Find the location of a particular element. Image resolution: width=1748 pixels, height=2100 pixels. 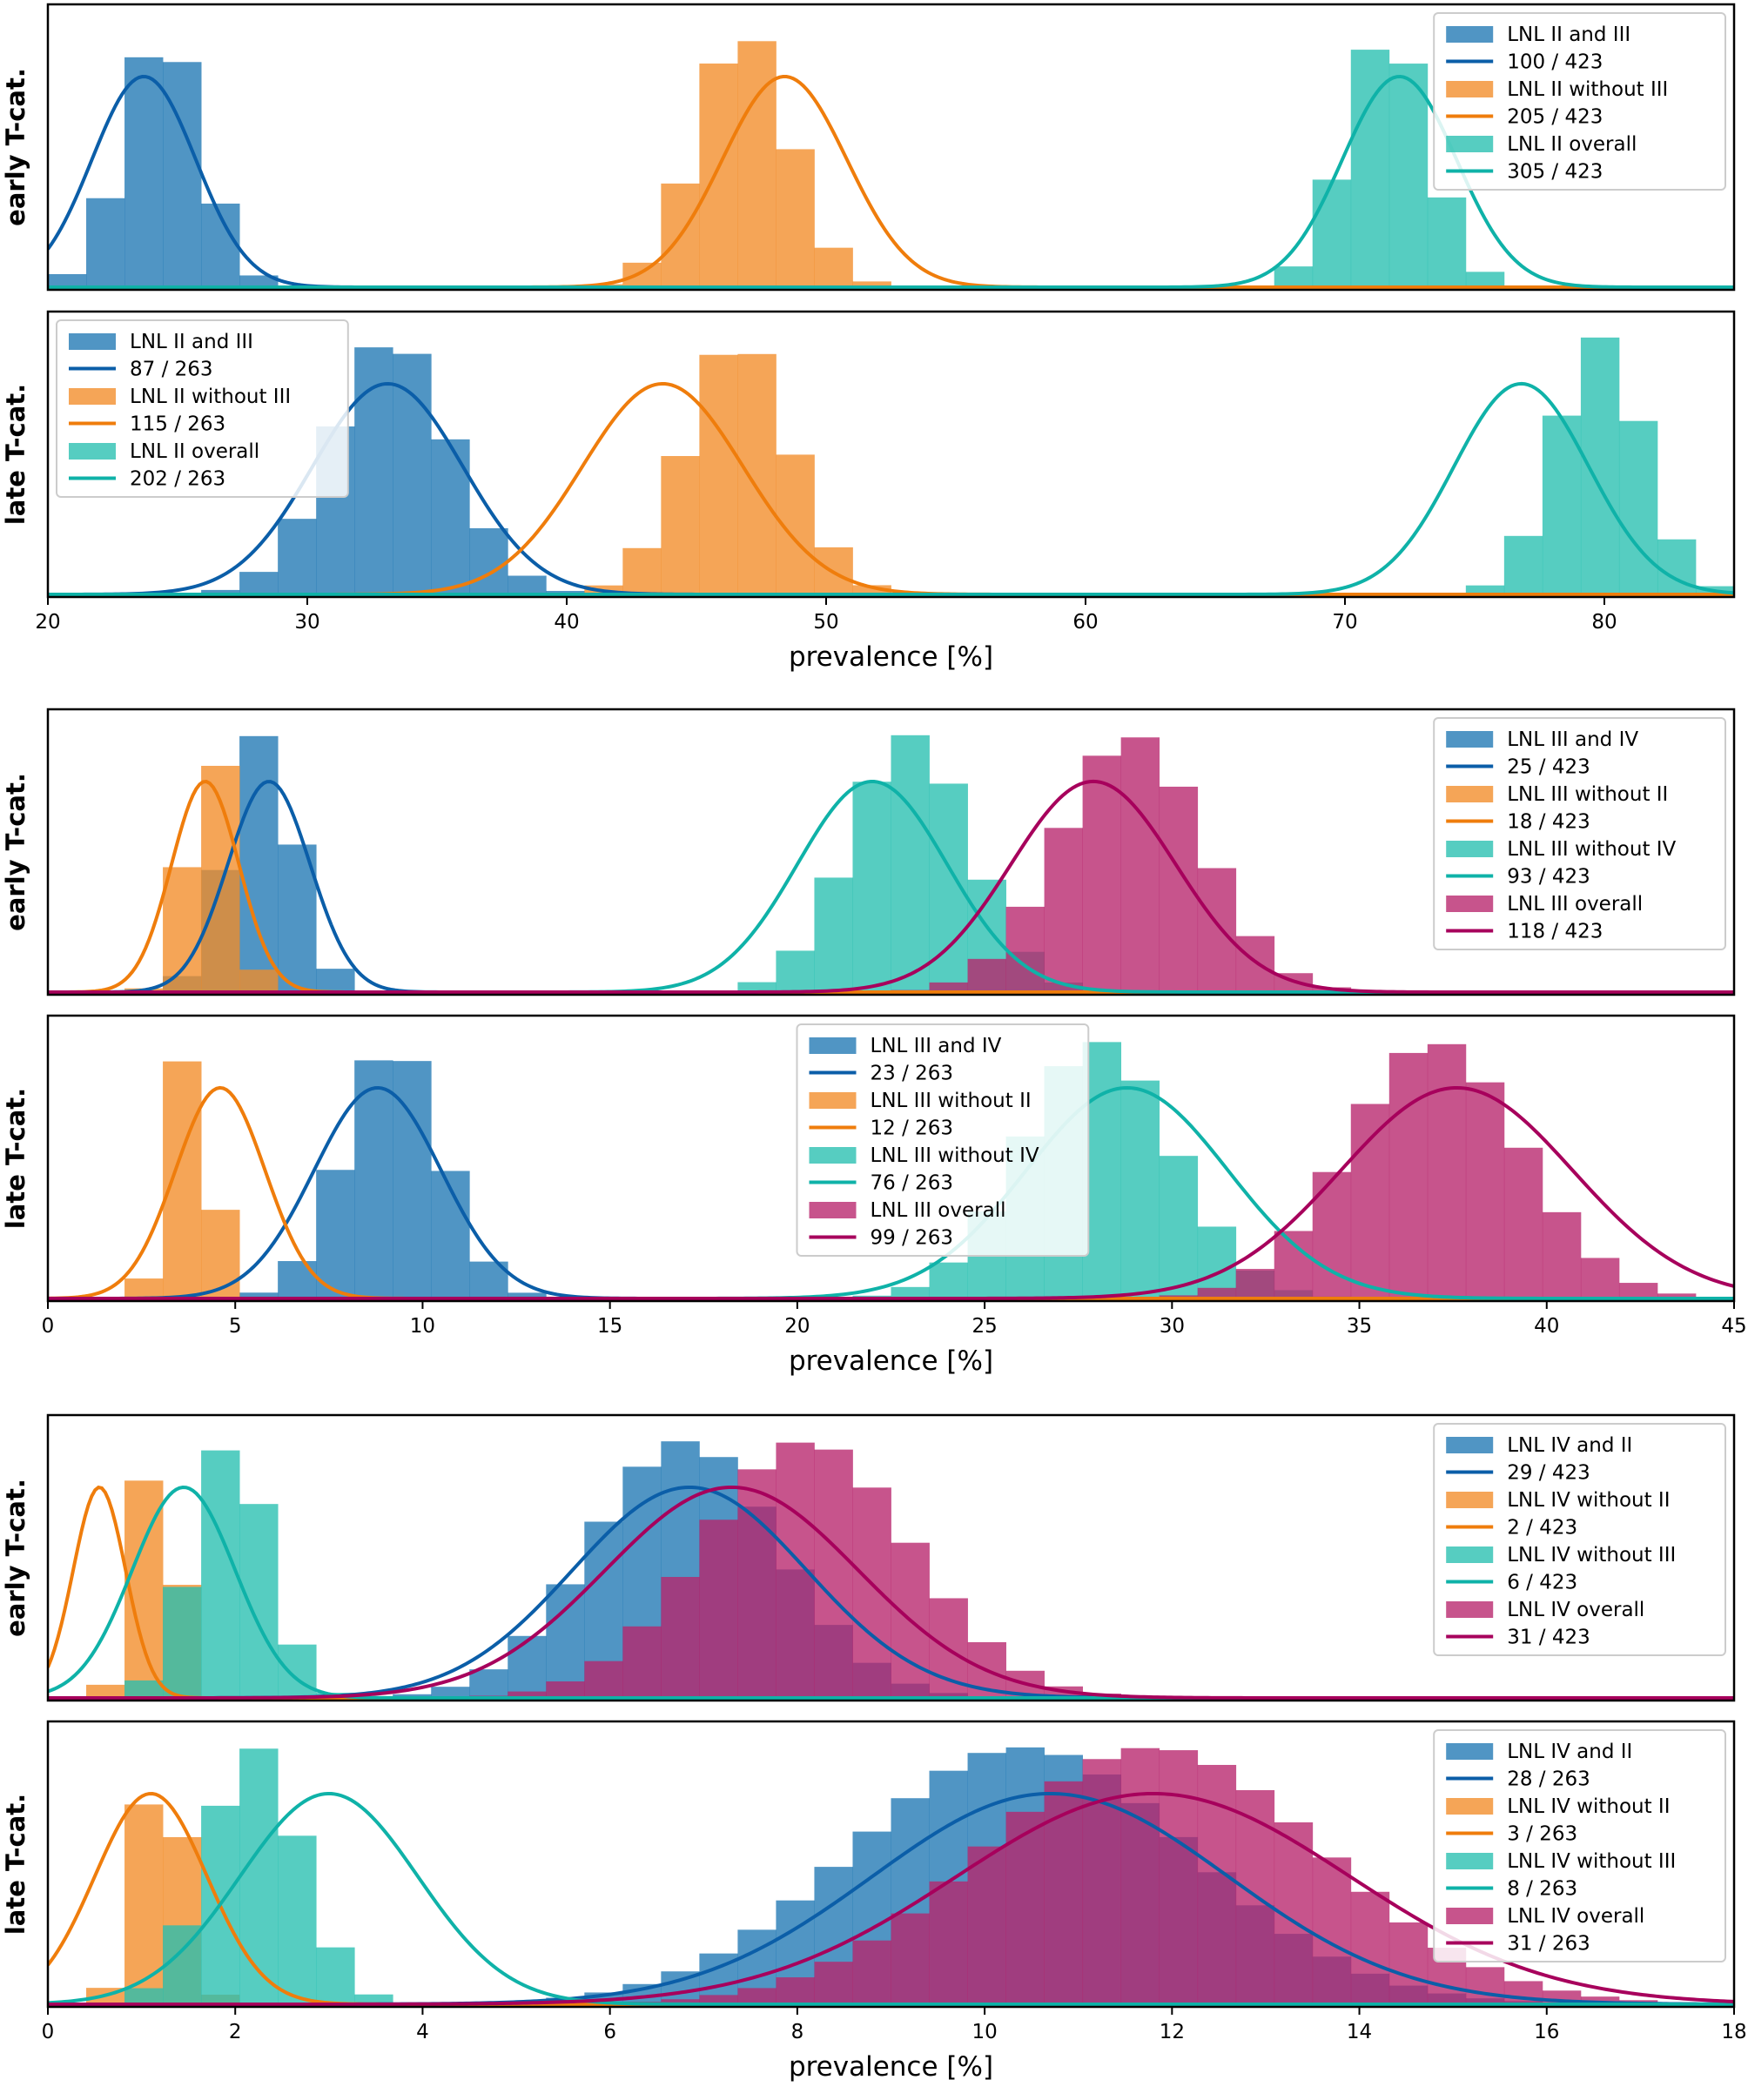

legend-patch-lnl-iii-without-ii is located at coordinates (1470, 794).